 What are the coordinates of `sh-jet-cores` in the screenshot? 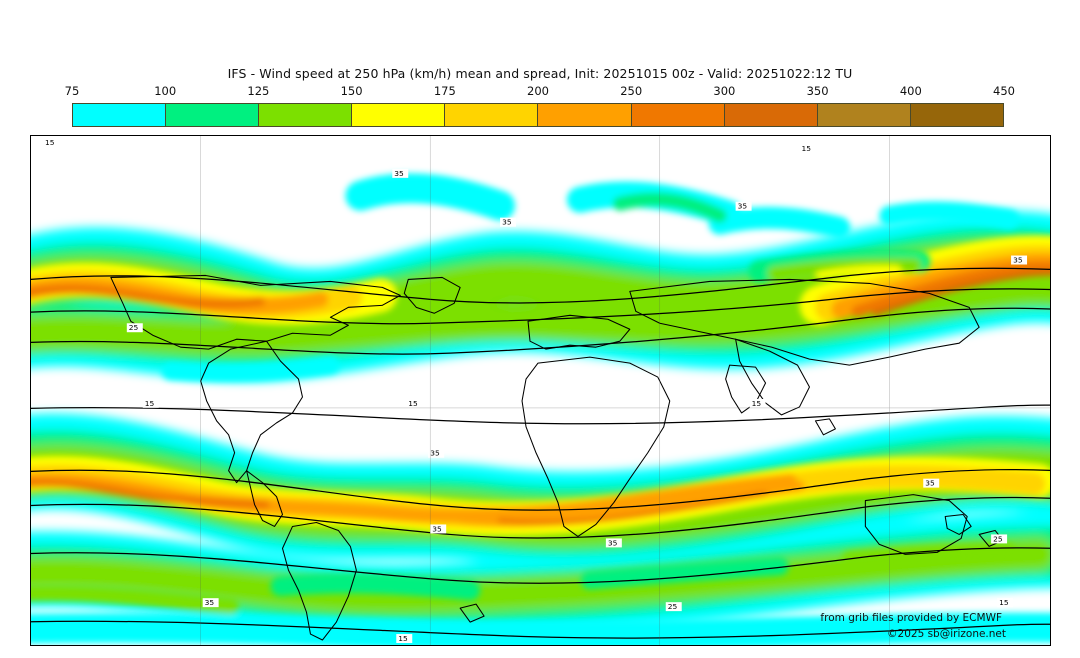 It's located at (540, 495).